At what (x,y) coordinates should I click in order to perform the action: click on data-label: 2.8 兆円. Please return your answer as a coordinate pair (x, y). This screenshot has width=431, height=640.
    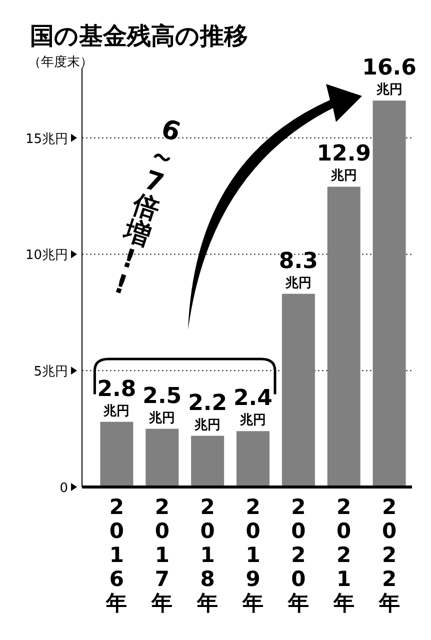
    Looking at the image, I should click on (116, 397).